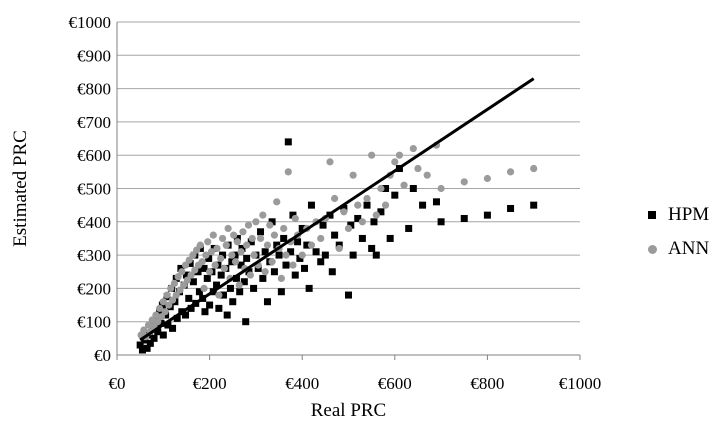 Image resolution: width=716 pixels, height=427 pixels. I want to click on y-tick-label: €1000, so click(90, 22).